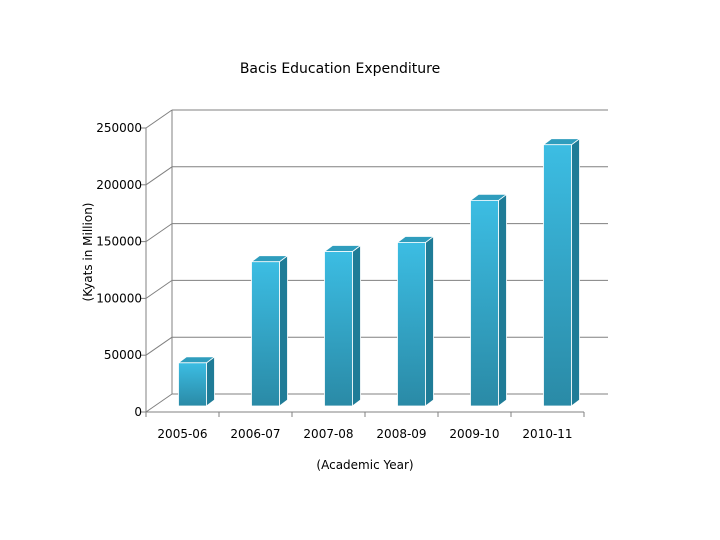 The width and height of the screenshot is (720, 540). Describe the element at coordinates (365, 465) in the screenshot. I see `x-axis-title: (Academic Year)` at that location.